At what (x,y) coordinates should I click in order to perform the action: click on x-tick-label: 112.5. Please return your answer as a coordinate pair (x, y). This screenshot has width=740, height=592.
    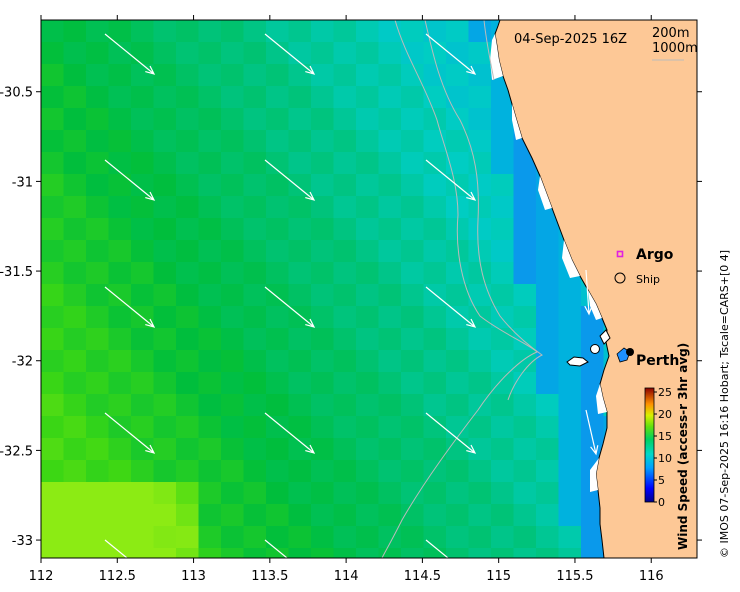
    Looking at the image, I should click on (117, 576).